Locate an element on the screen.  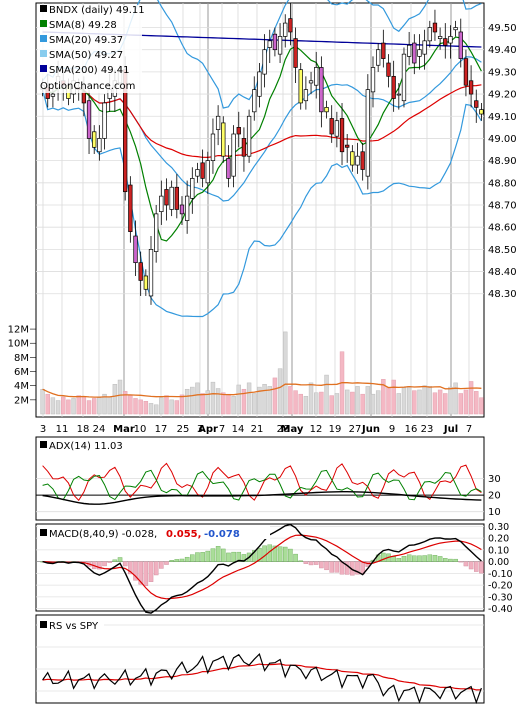
x-tick-label: 10 is located at coordinates (140, 429).